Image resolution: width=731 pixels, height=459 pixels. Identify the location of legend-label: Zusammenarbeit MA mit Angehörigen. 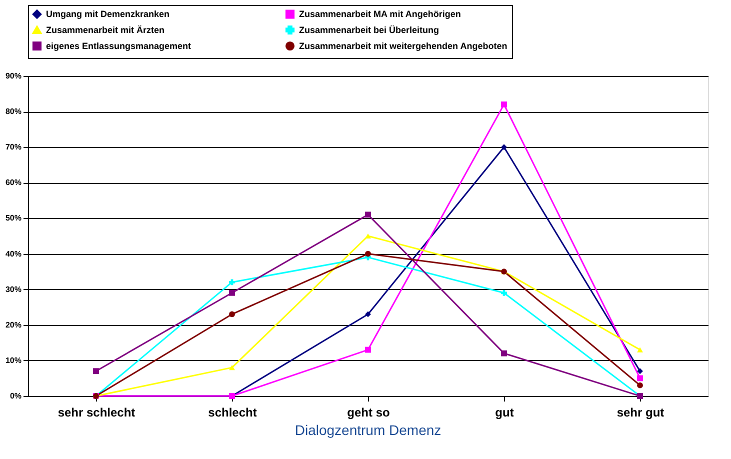
(380, 14).